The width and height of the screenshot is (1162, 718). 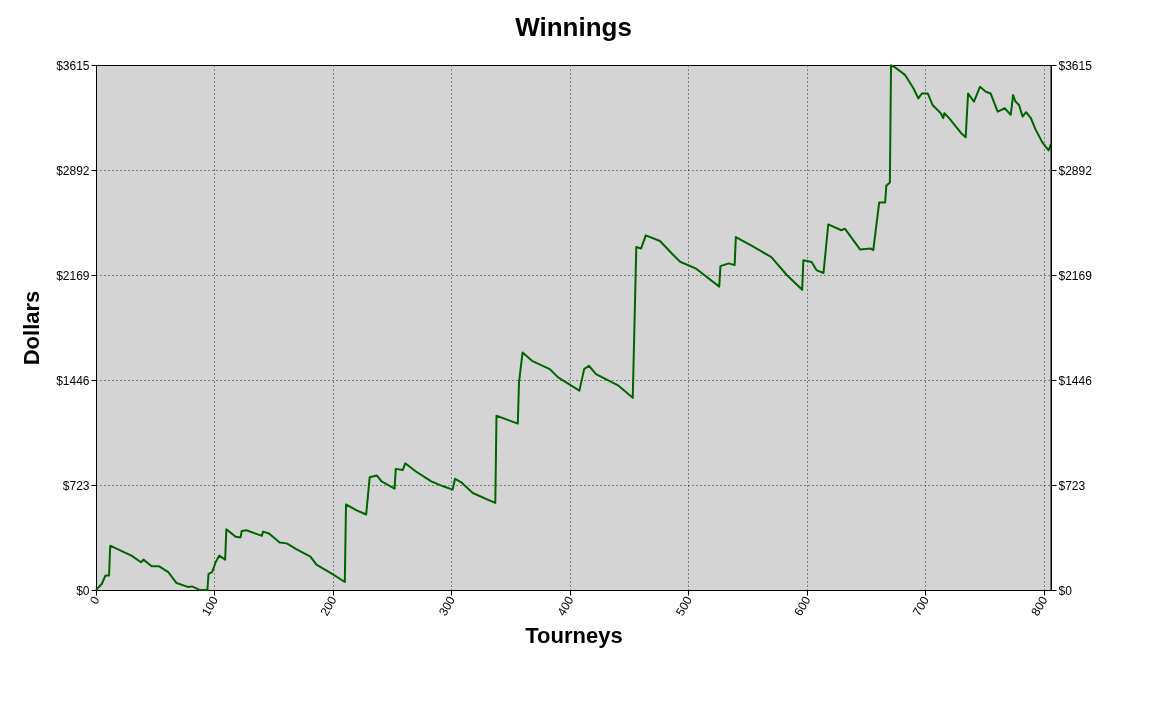 What do you see at coordinates (83, 590) in the screenshot?
I see `y-tick-label: $0` at bounding box center [83, 590].